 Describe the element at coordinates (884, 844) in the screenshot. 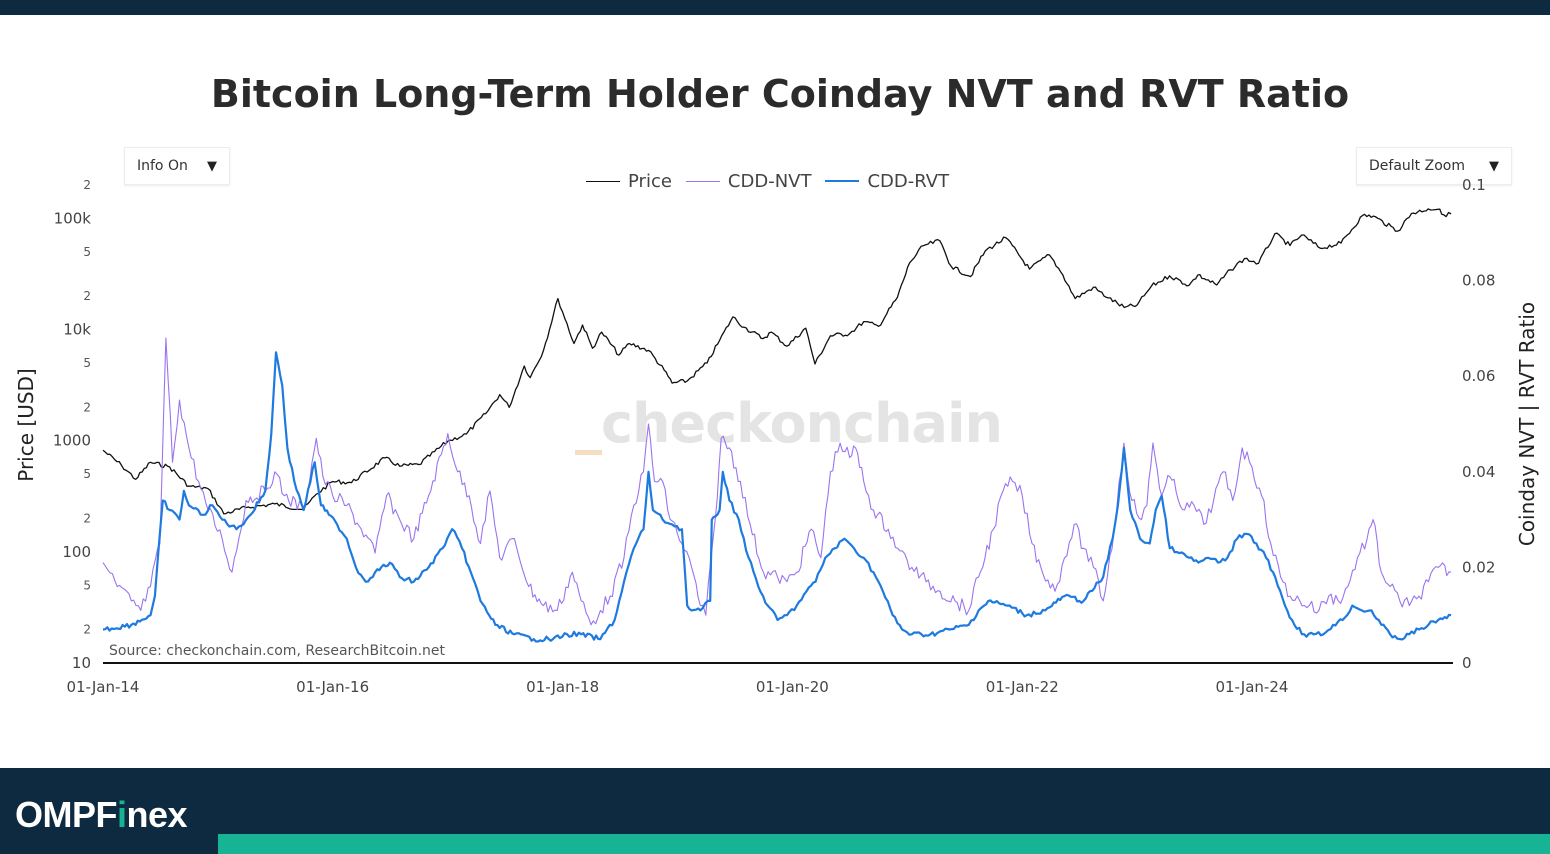

I see `footer-accent-bar` at that location.